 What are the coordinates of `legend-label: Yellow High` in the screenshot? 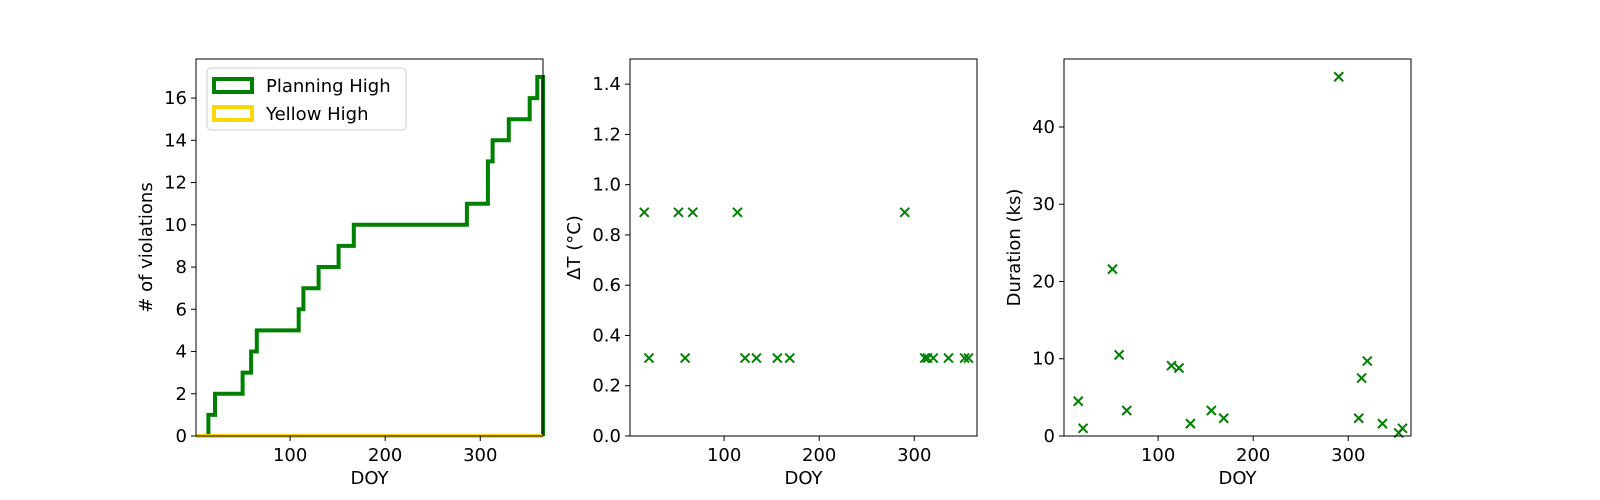 It's located at (317, 114).